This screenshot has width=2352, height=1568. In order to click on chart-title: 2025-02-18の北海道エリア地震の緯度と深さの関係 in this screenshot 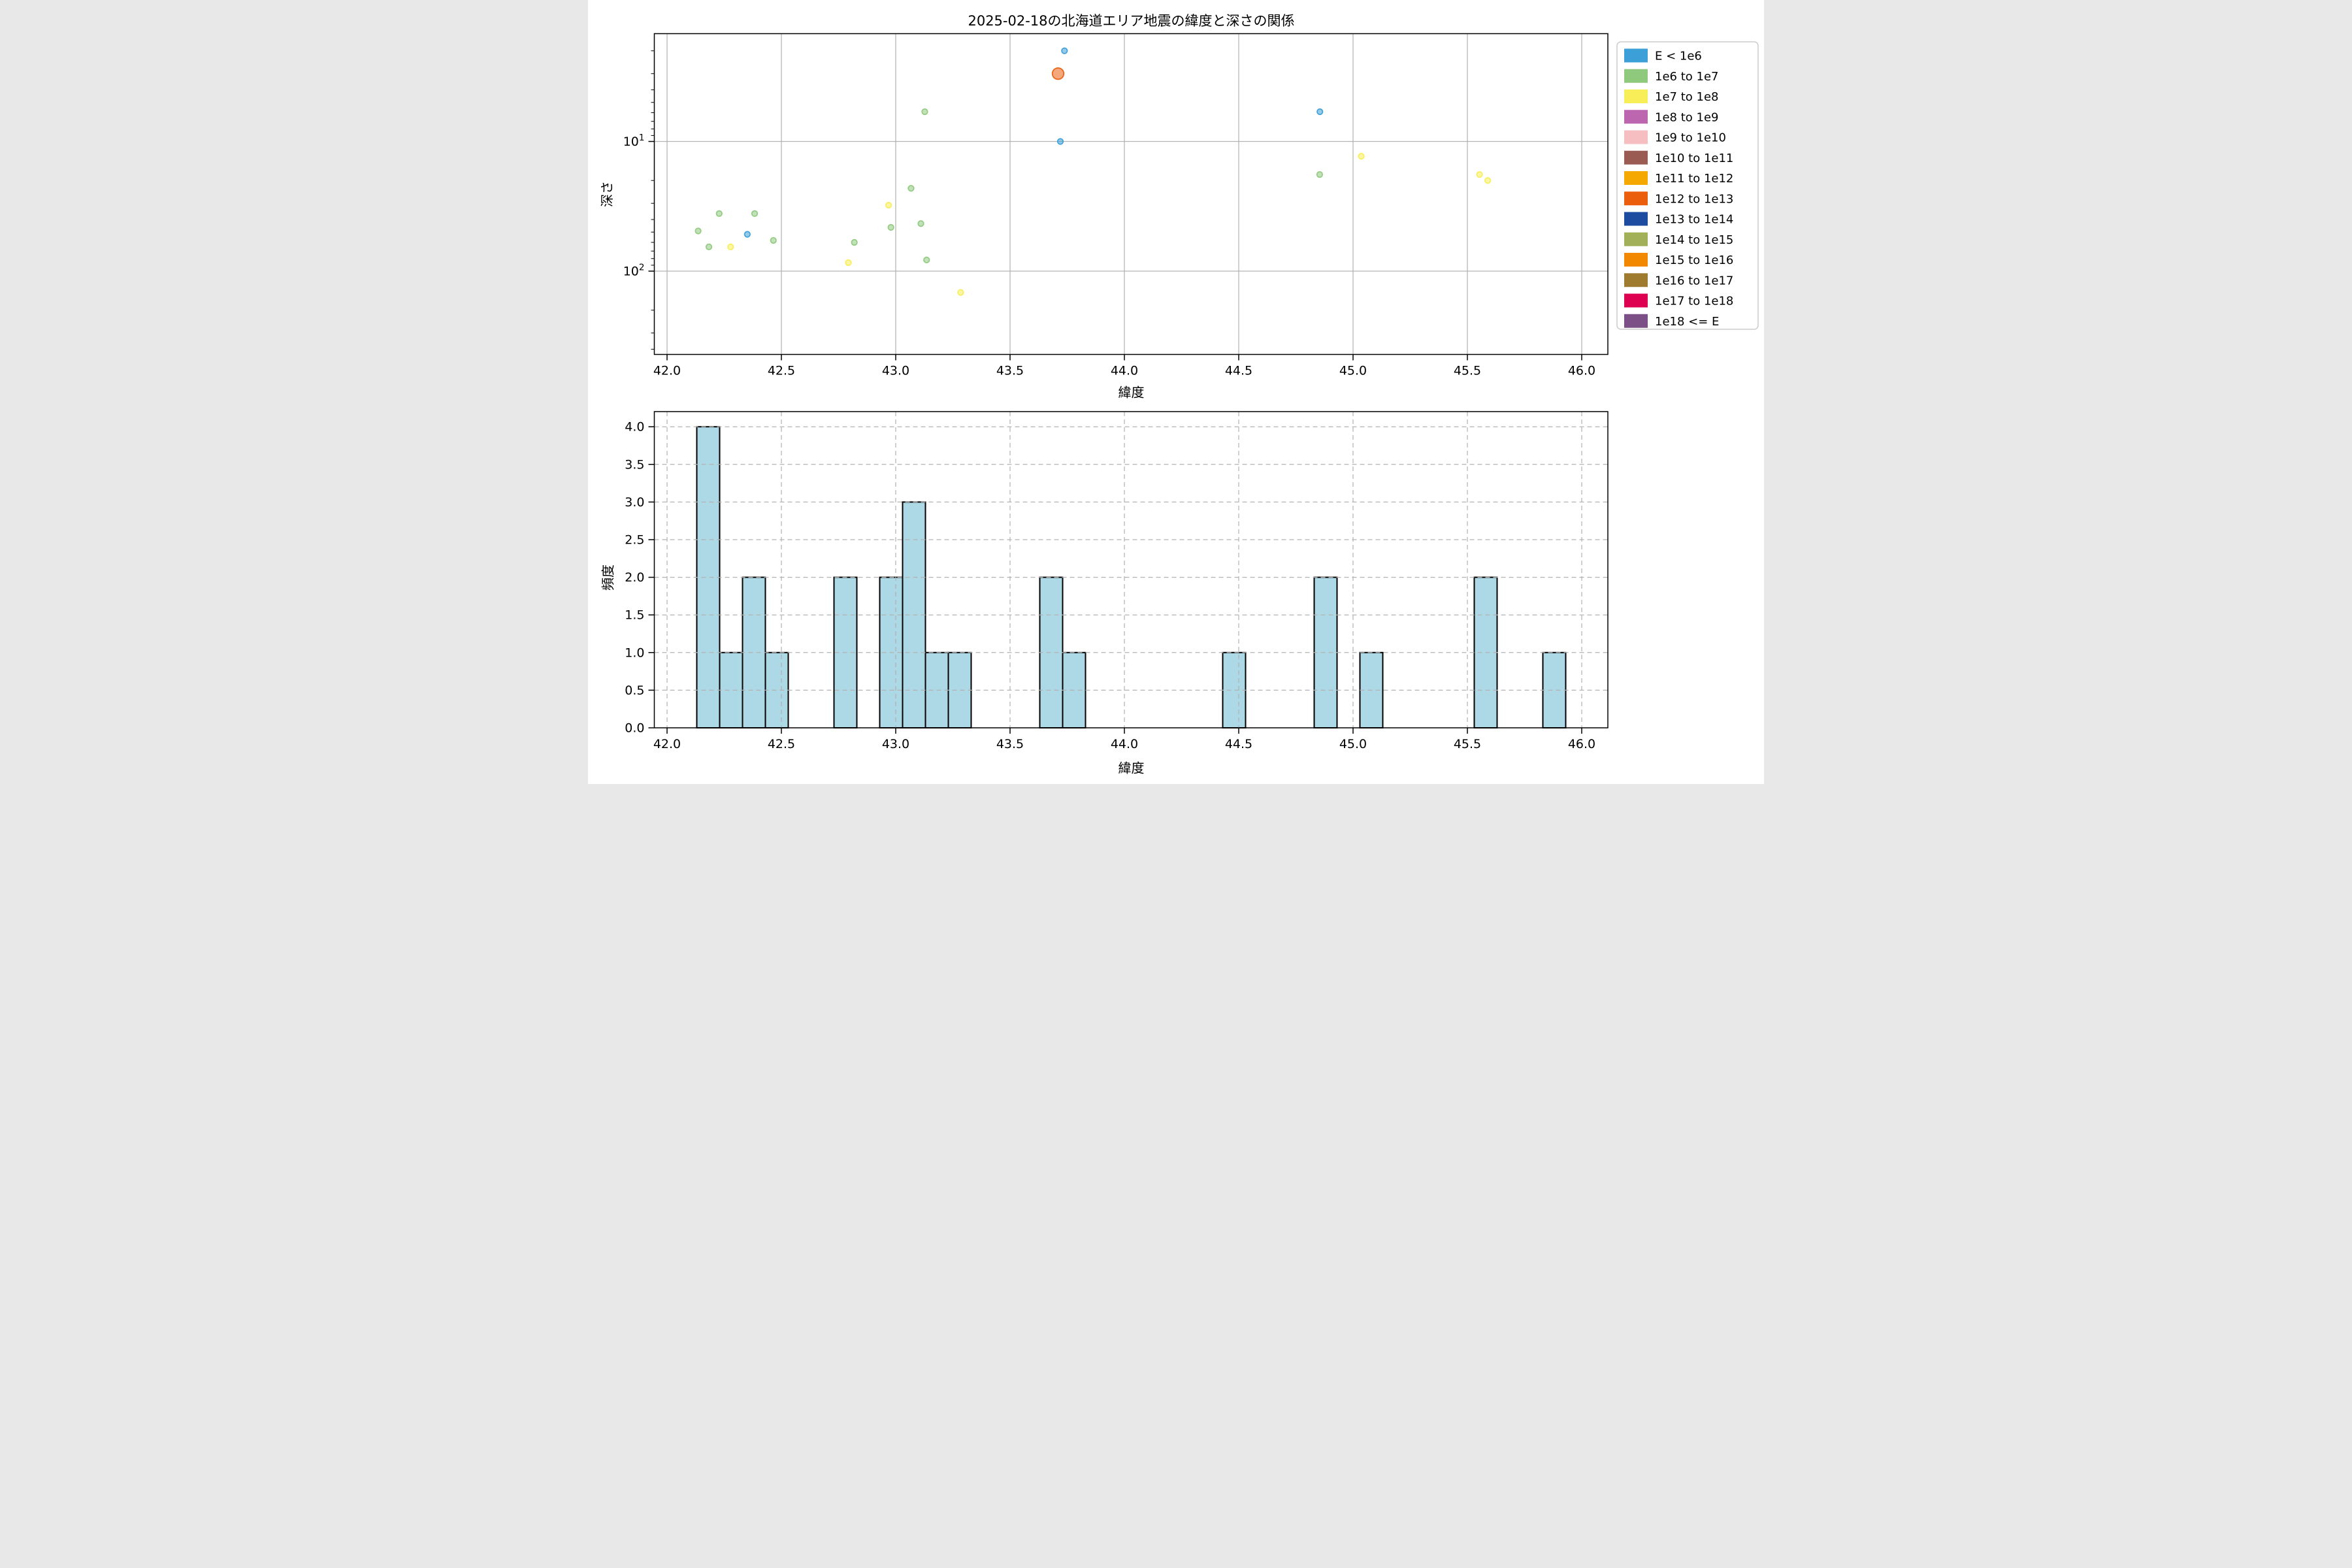, I will do `click(1131, 21)`.